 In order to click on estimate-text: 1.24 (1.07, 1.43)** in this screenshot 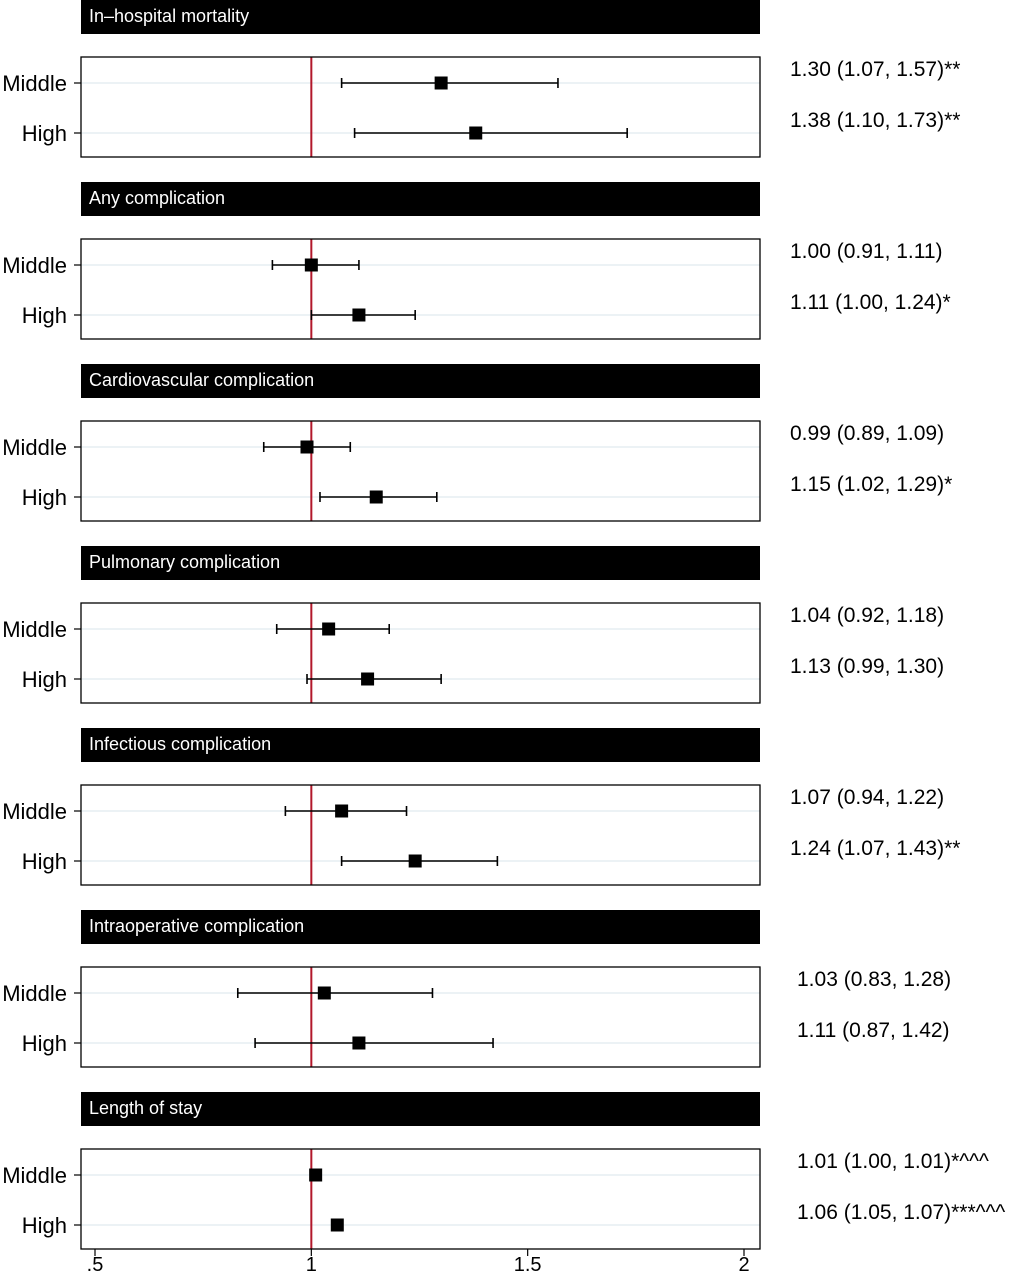, I will do `click(875, 848)`.